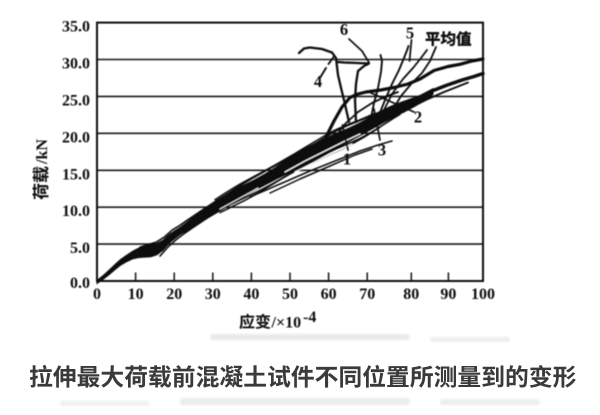  What do you see at coordinates (318, 81) in the screenshot?
I see `svg-text: 4` at bounding box center [318, 81].